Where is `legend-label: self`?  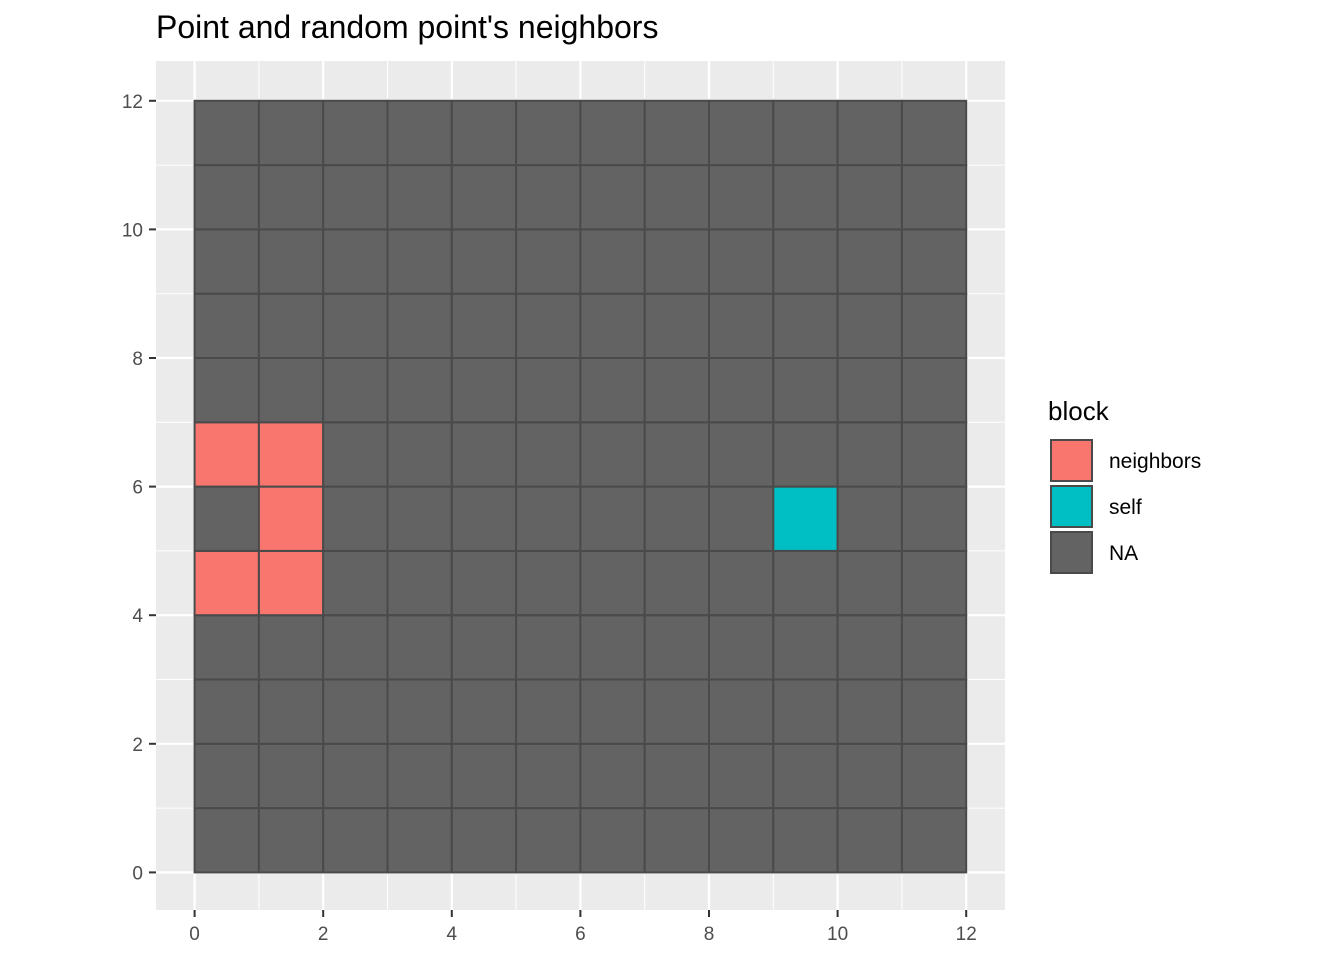 legend-label: self is located at coordinates (1125, 507).